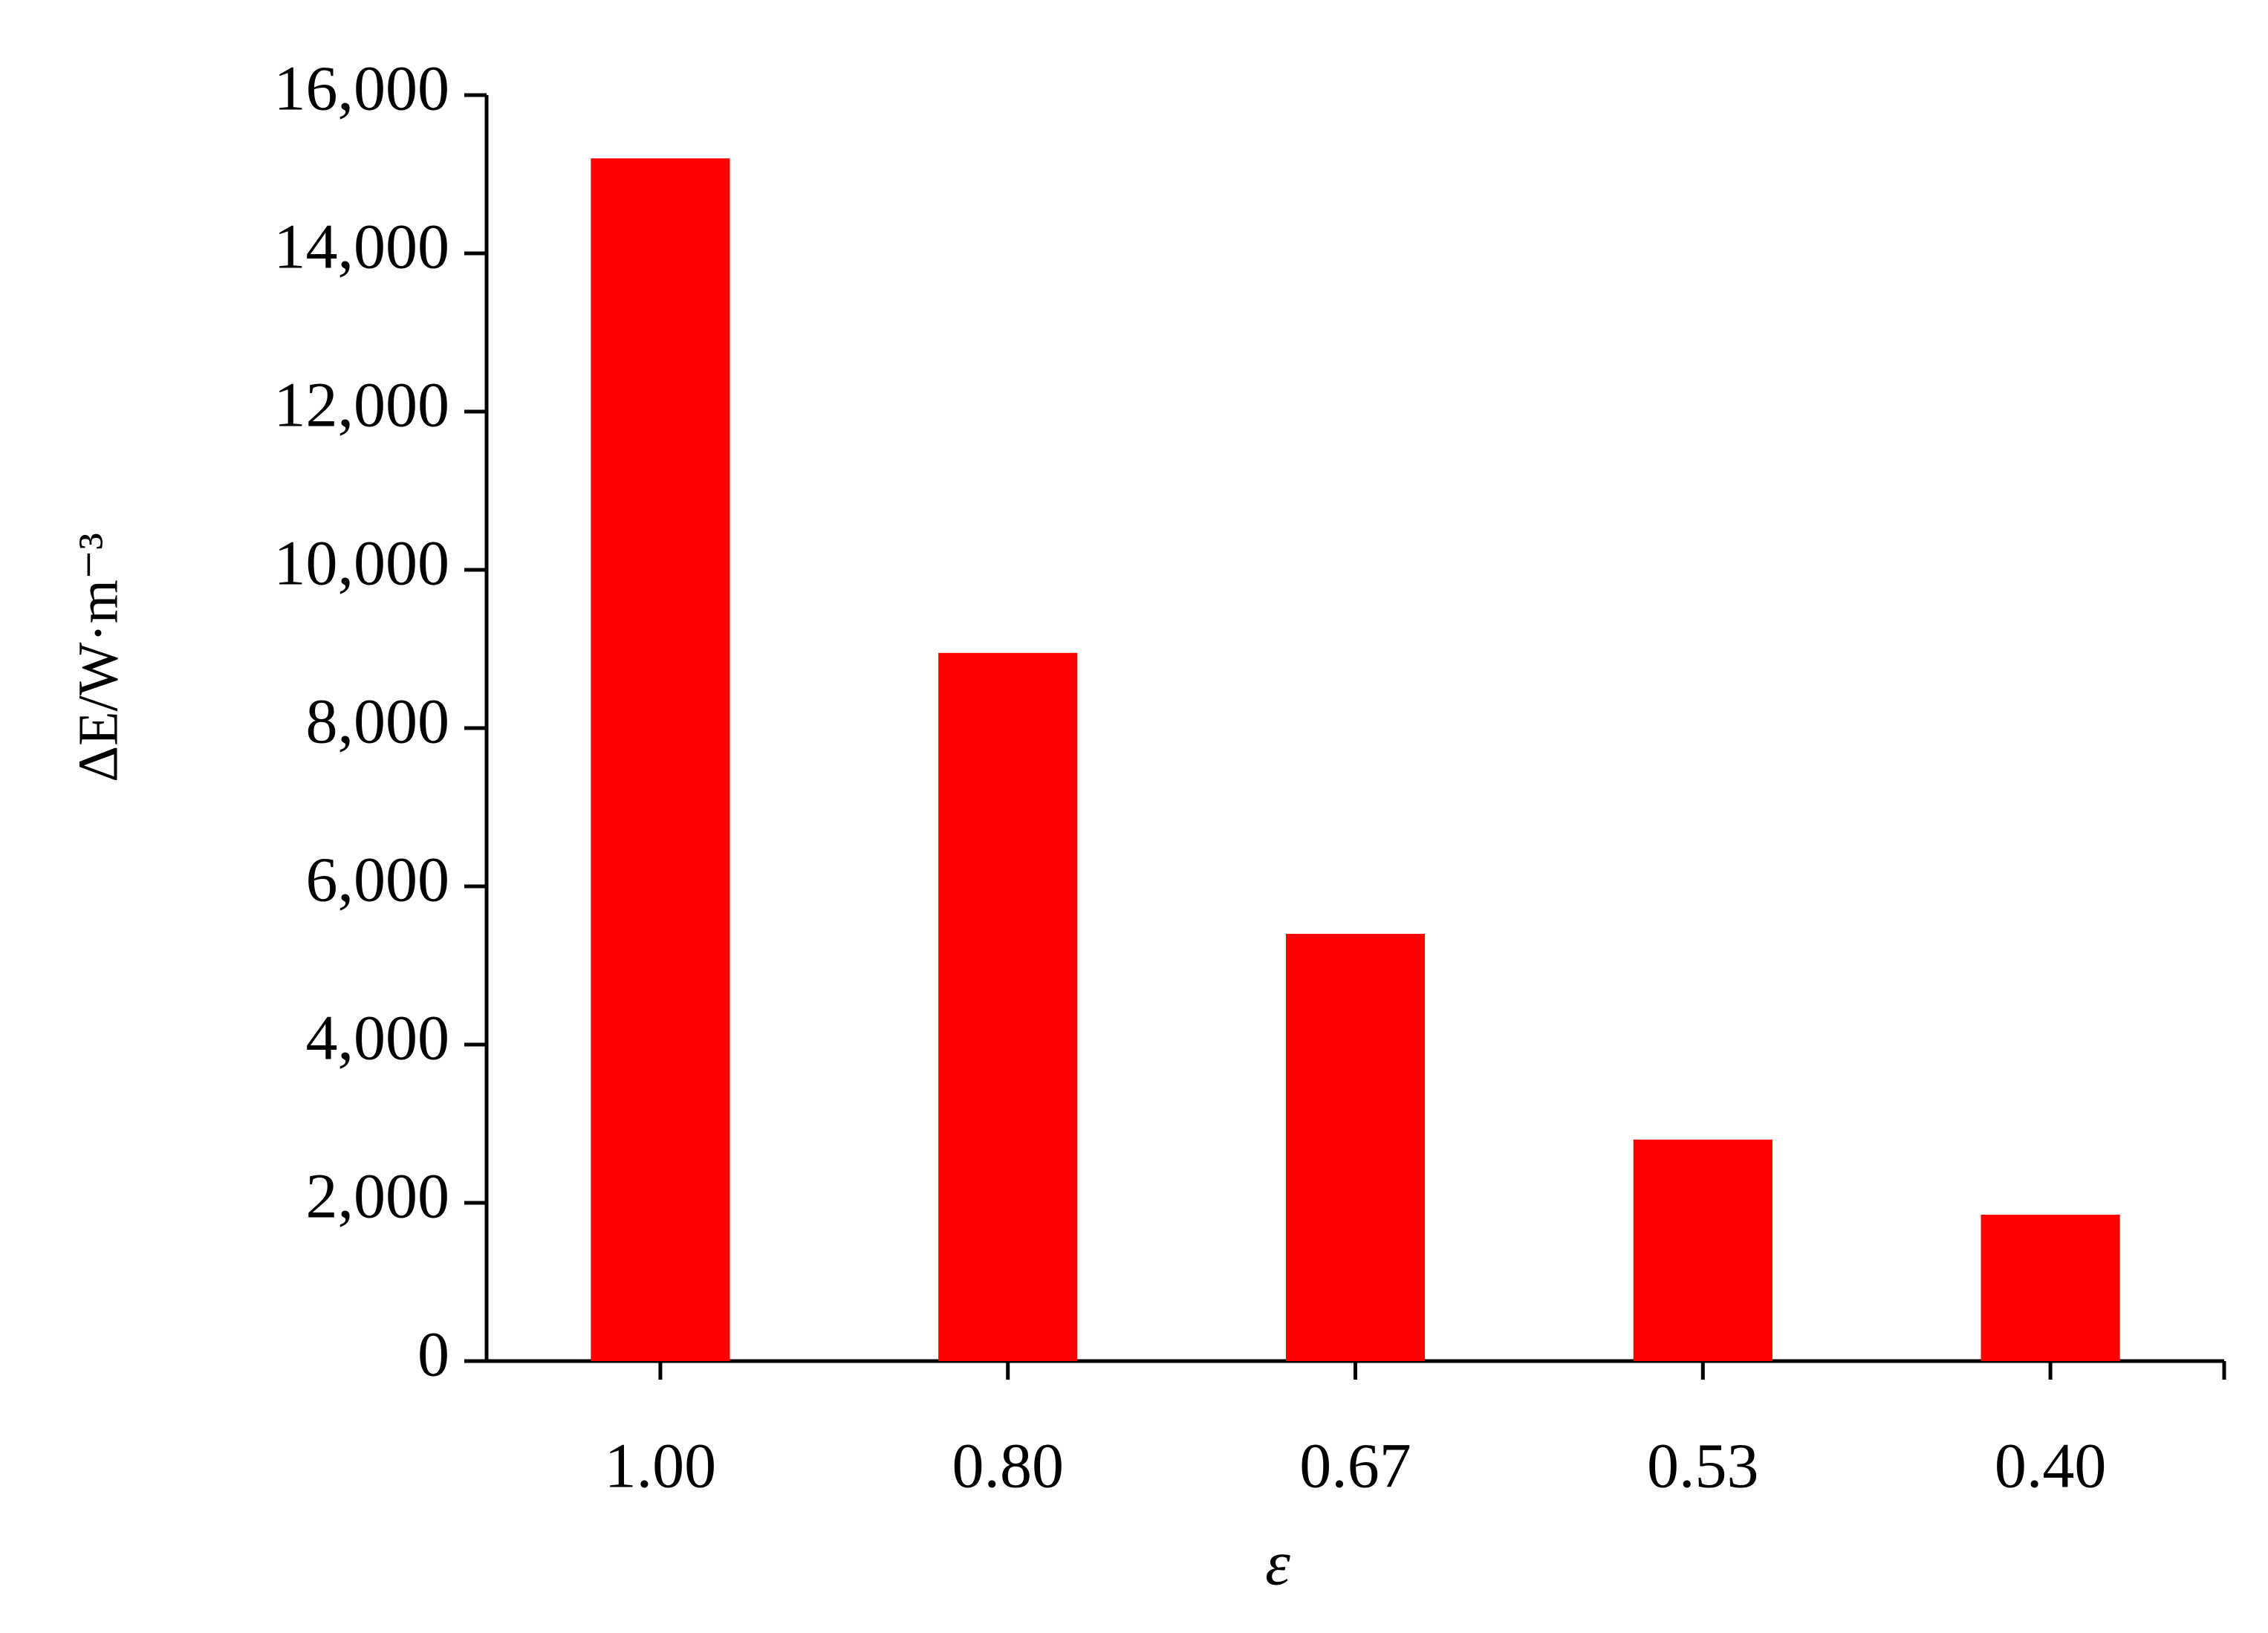 The width and height of the screenshot is (2268, 1633). Describe the element at coordinates (98, 657) in the screenshot. I see `y-axis-label: ΔE/W·m⁻³` at that location.